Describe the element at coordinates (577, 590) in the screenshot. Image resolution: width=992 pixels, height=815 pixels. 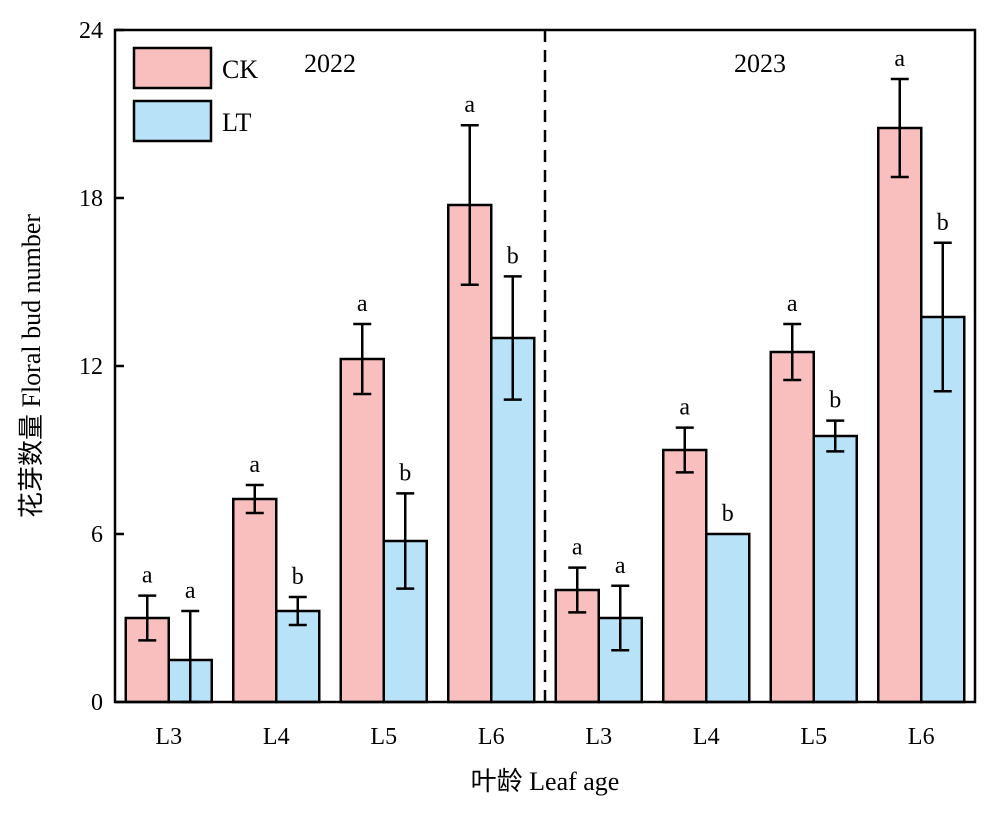
I see `error-bar-ck-2023-l3` at that location.